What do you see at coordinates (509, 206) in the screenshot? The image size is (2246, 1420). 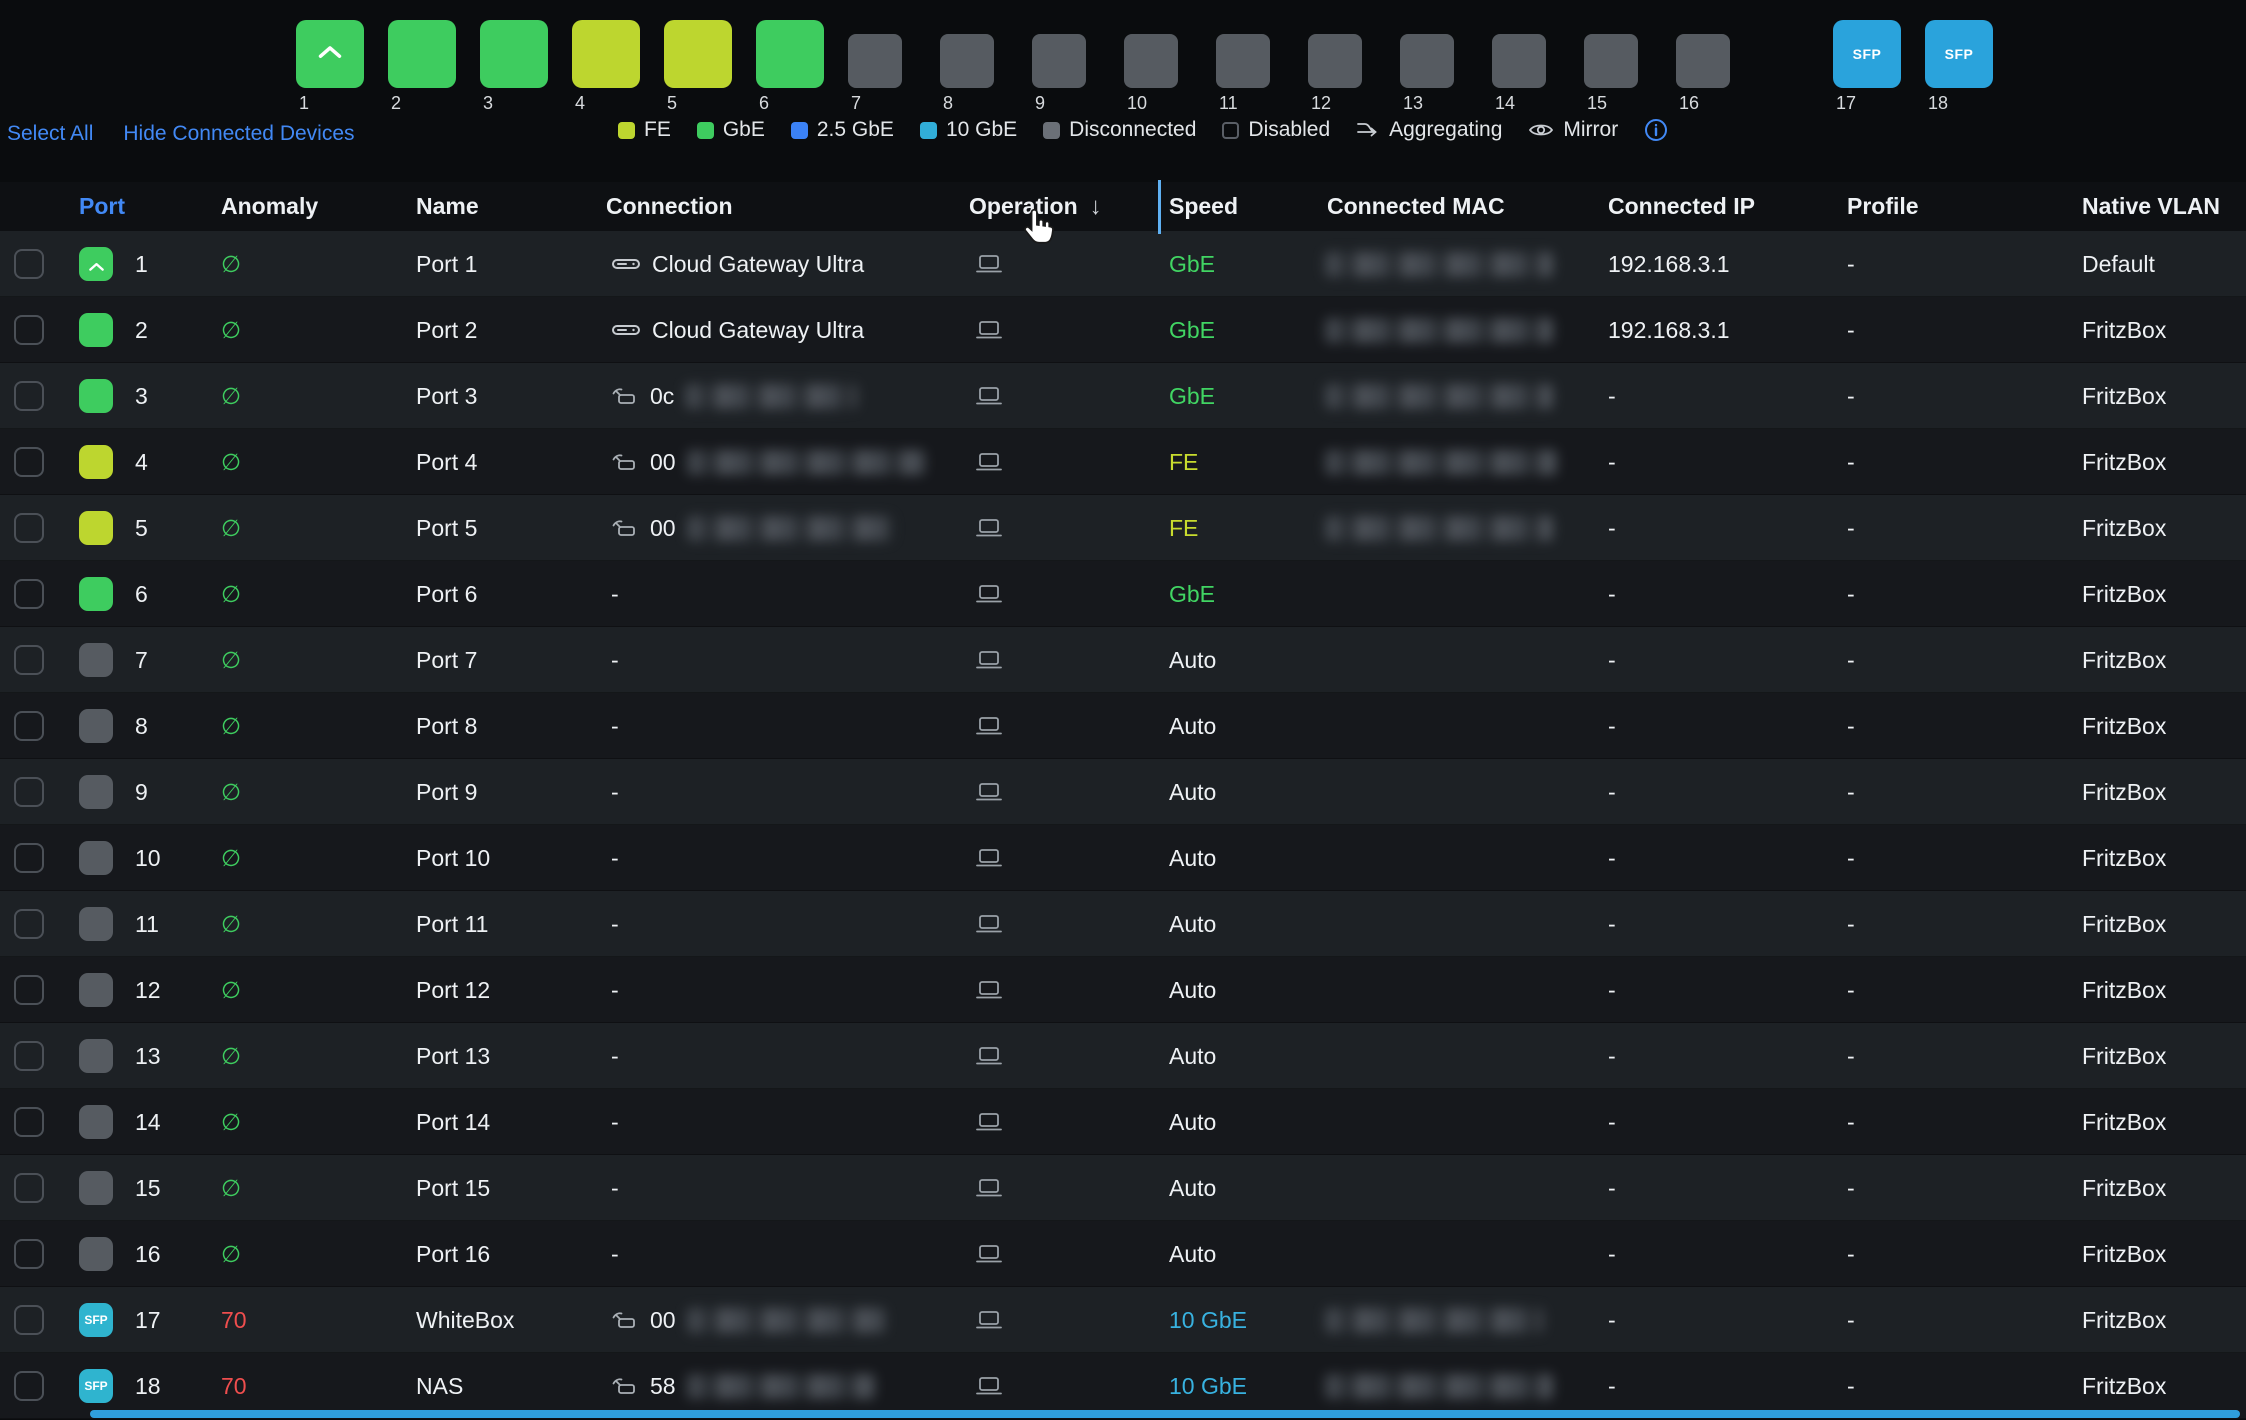 I see `column-header-name: Name` at bounding box center [509, 206].